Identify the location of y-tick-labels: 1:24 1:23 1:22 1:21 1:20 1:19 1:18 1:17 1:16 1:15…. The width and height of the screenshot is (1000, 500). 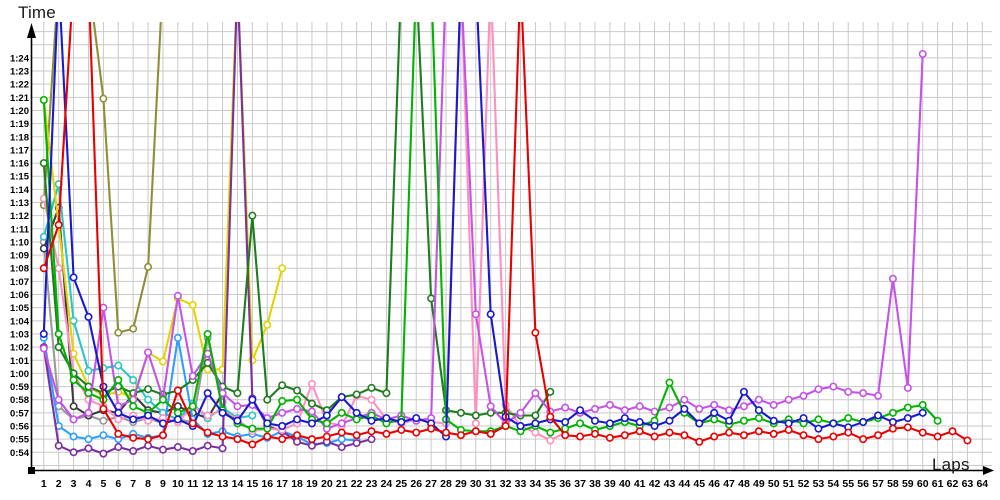
(20, 255).